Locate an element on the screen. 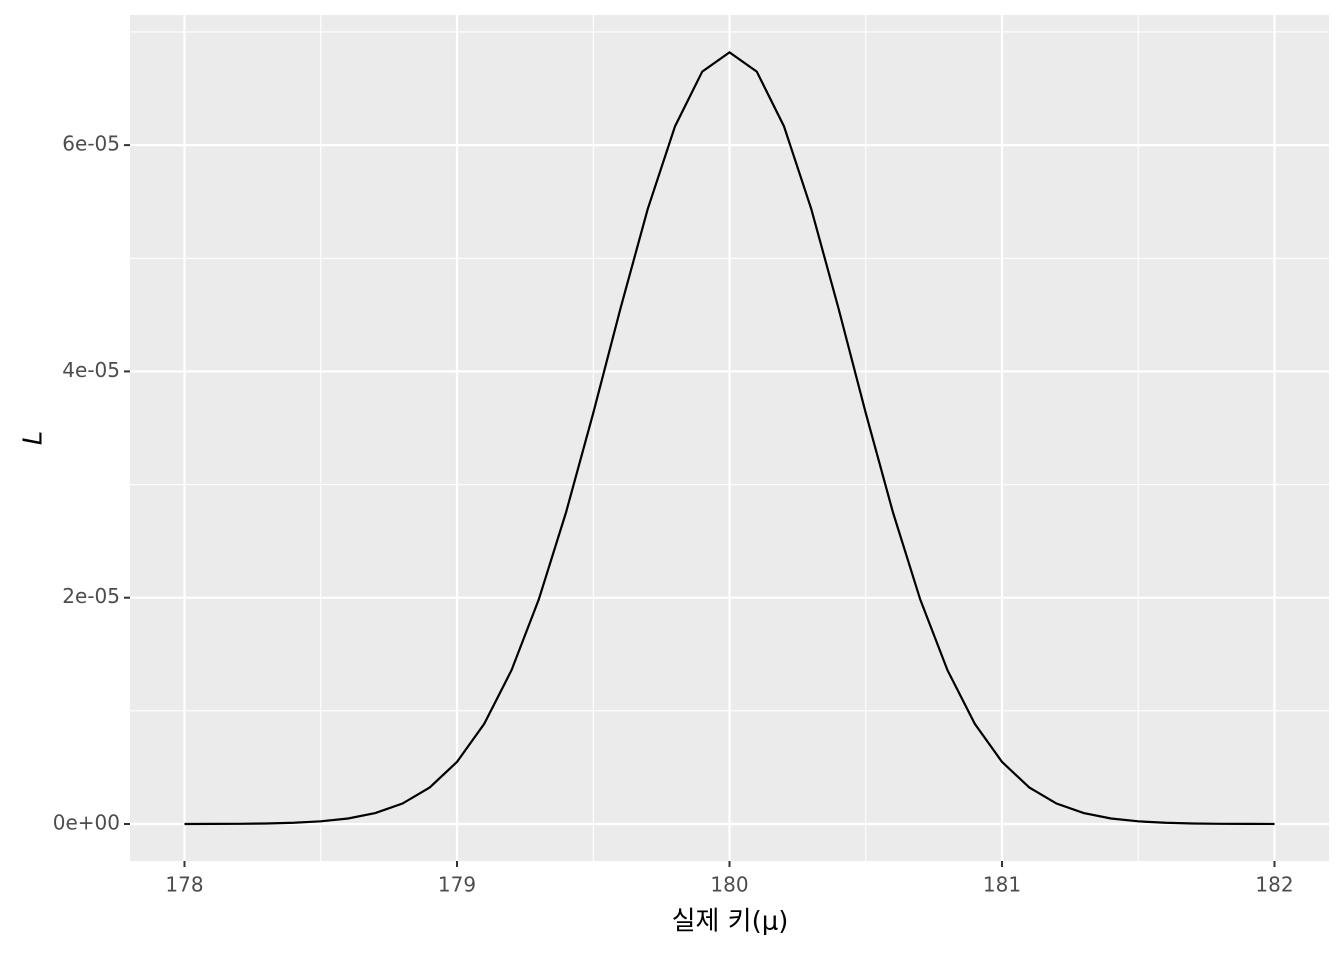 The image size is (1344, 960). y-tick-label: 0e+00 is located at coordinates (86, 823).